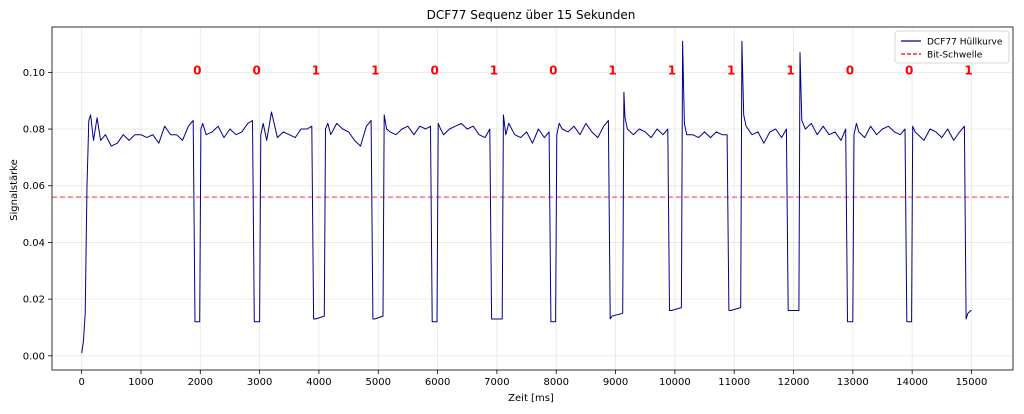 The image size is (1024, 414). I want to click on legend: DCF77 Hüllkurve Bit-Schwelle, so click(952, 47).